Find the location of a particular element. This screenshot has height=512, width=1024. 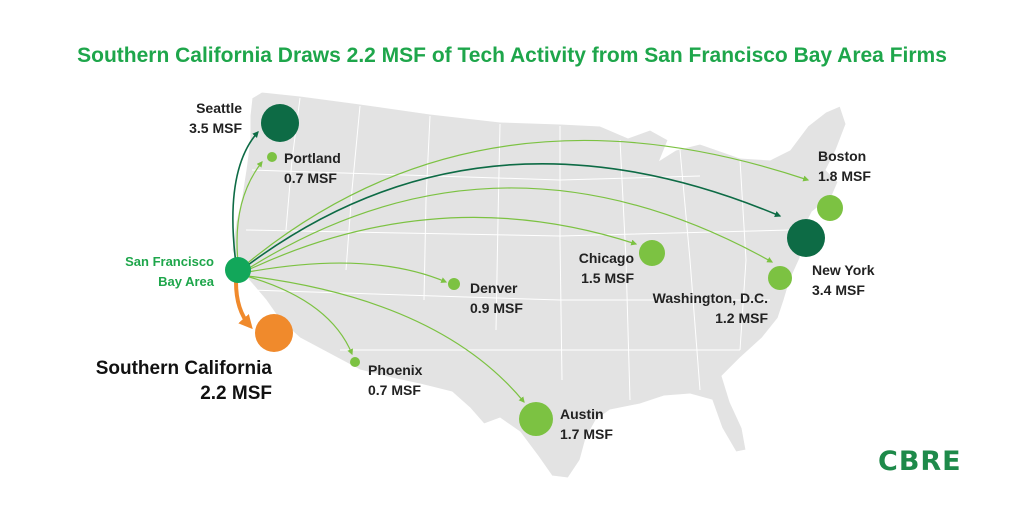

arrow-to-denver is located at coordinates (347, 272).